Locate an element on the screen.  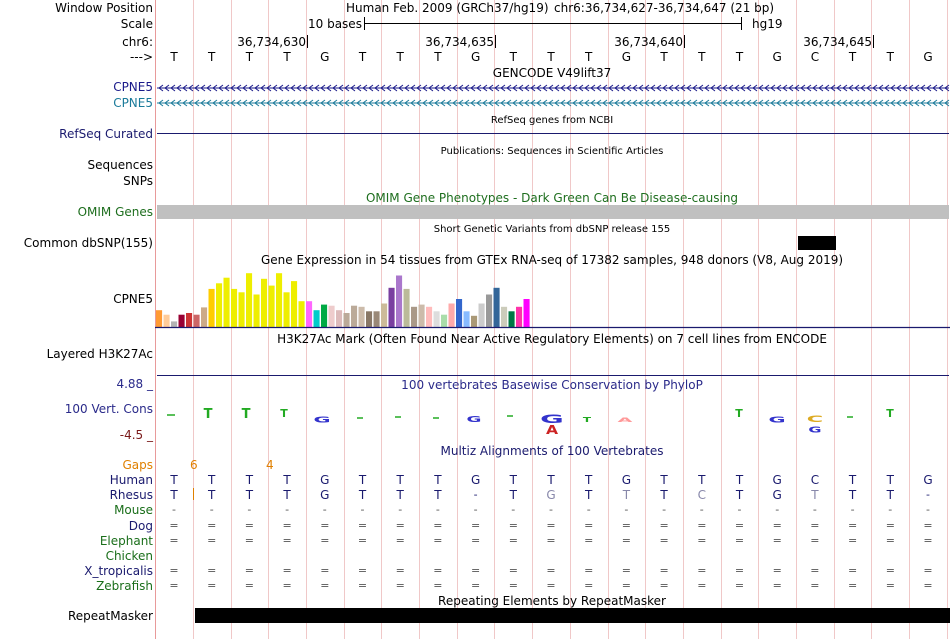
snps-track-label: SNPs is located at coordinates (138, 181).